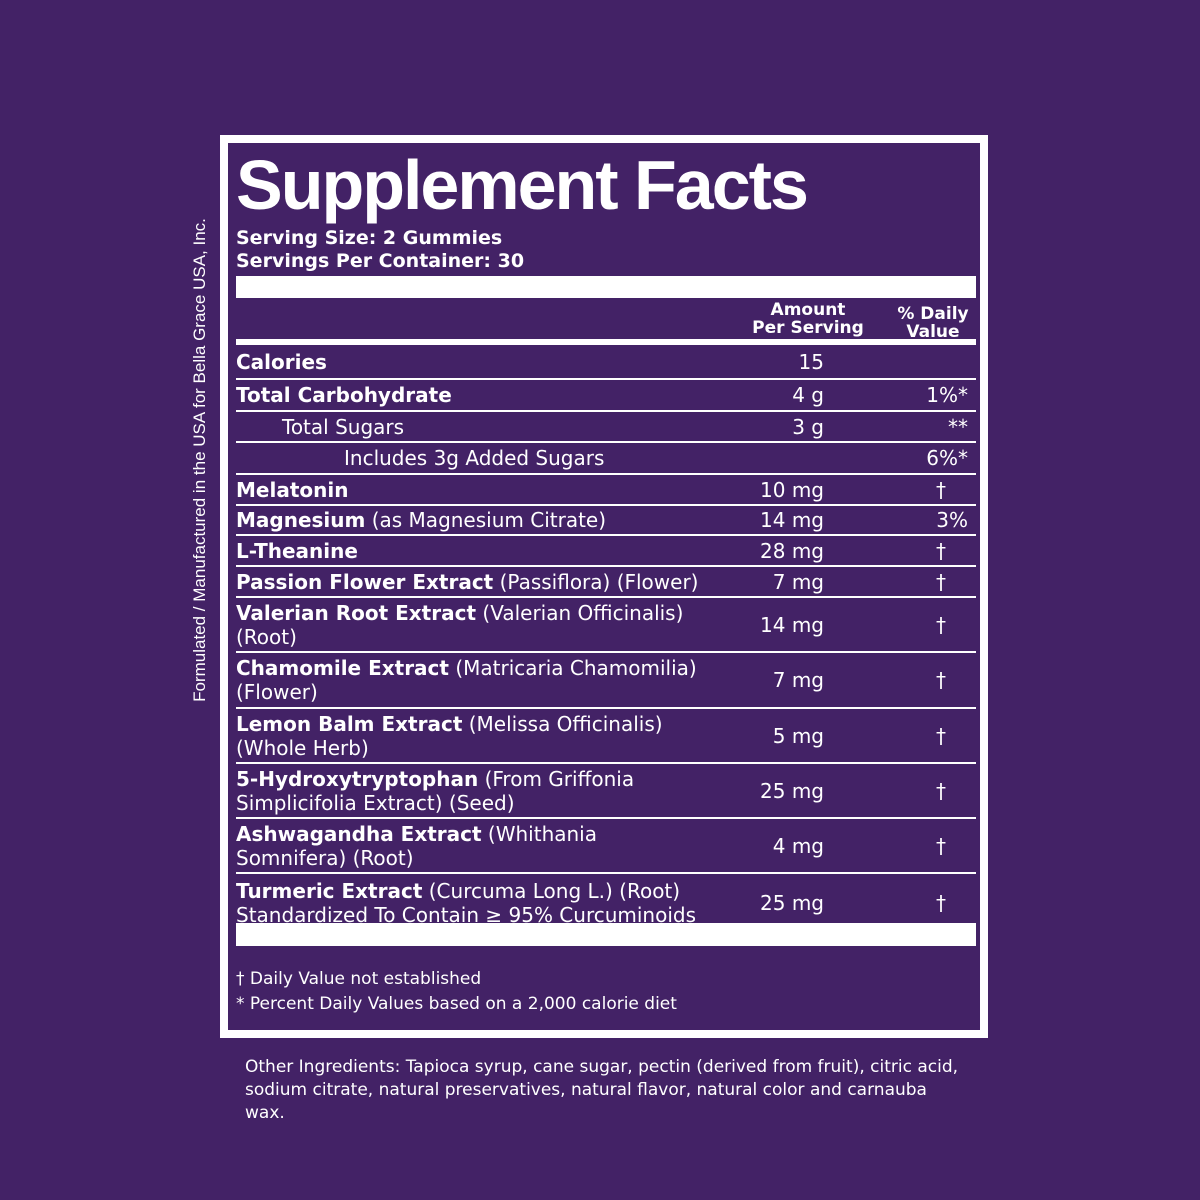 The image size is (1200, 1200). What do you see at coordinates (947, 395) in the screenshot?
I see `daily-value: 1%*` at bounding box center [947, 395].